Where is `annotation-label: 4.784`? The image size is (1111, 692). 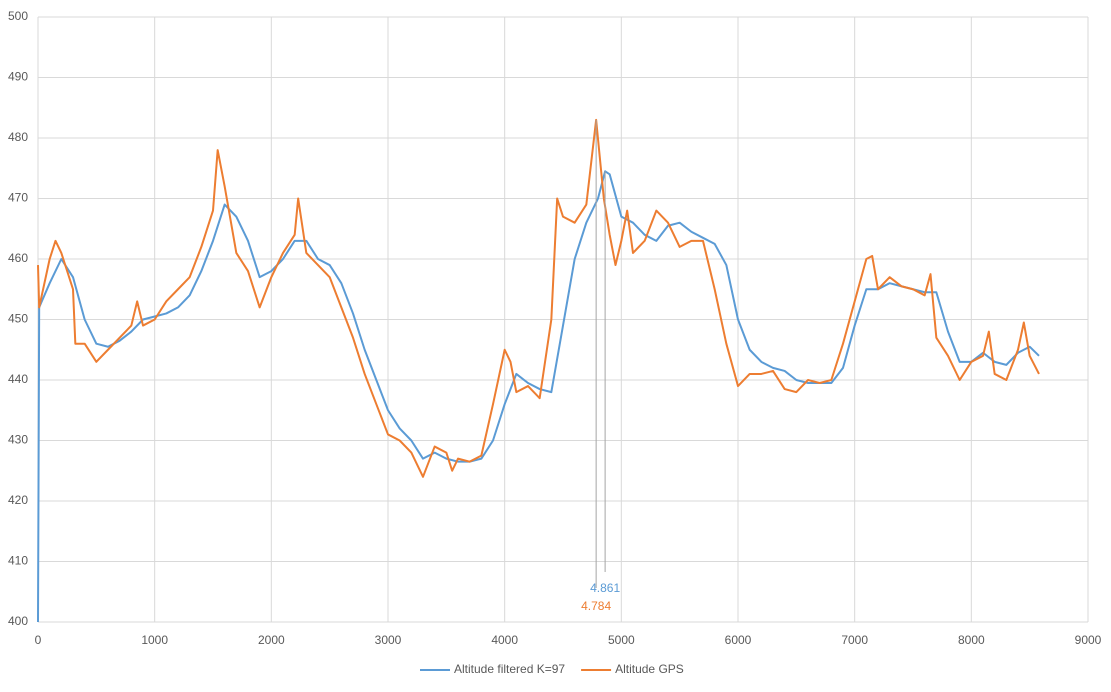 annotation-label: 4.784 is located at coordinates (596, 606).